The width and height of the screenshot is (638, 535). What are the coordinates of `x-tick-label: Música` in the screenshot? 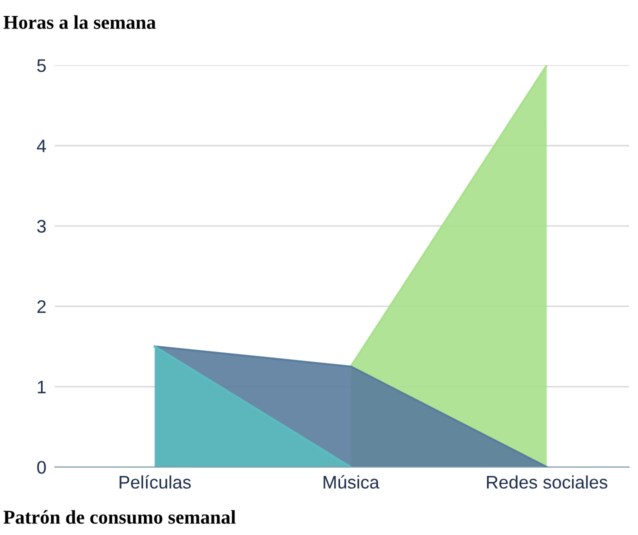 It's located at (352, 482).